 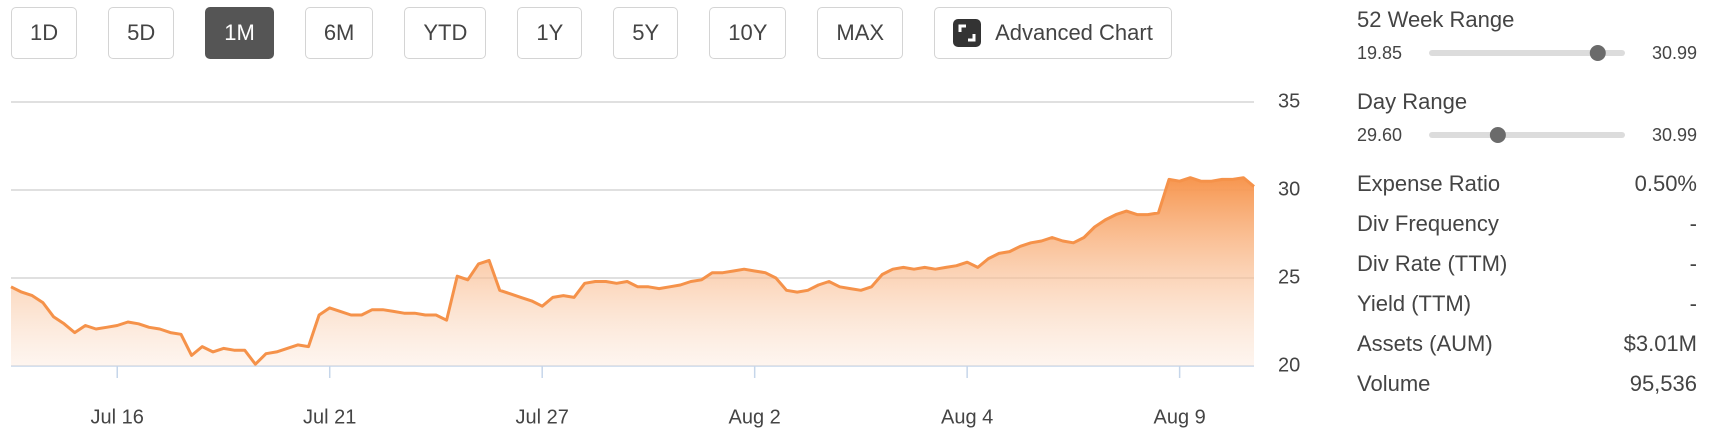 I want to click on button-label: MAX, so click(x=860, y=32).